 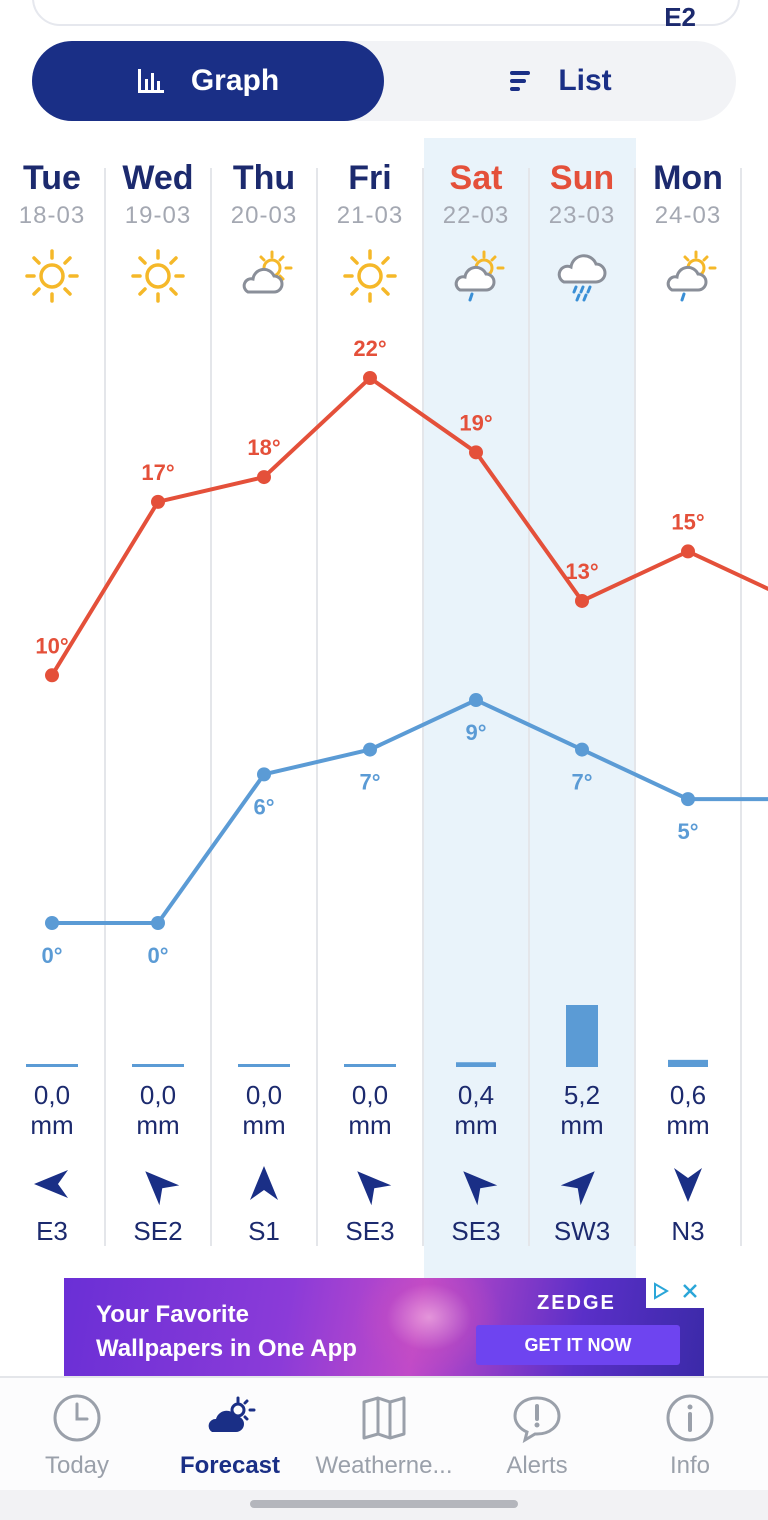 I want to click on min-temp-line, so click(x=410, y=811).